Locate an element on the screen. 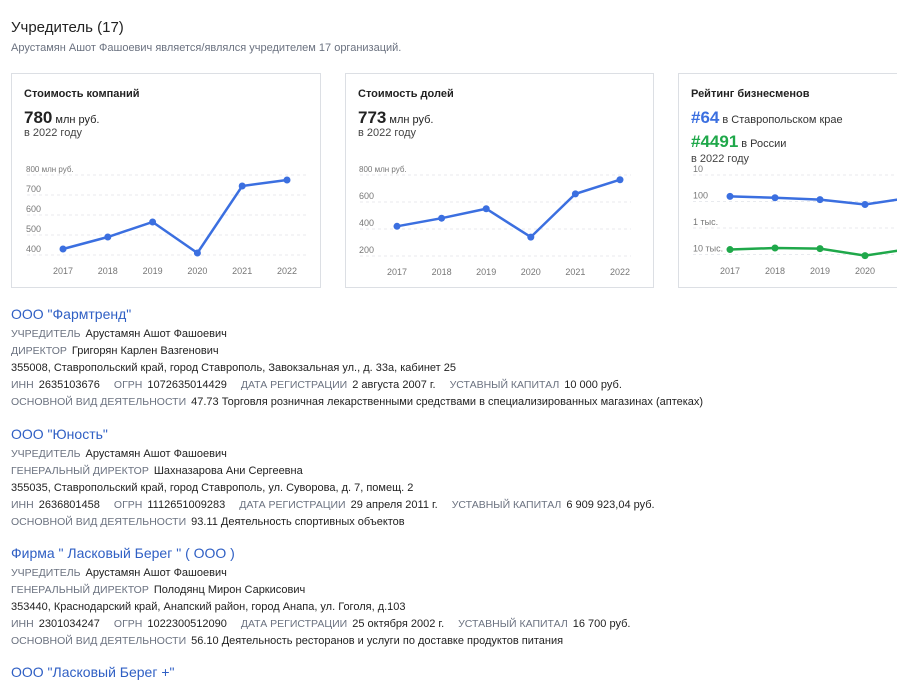 This screenshot has width=897, height=685. card-title: Рейтинг бизнесменов is located at coordinates (750, 94).